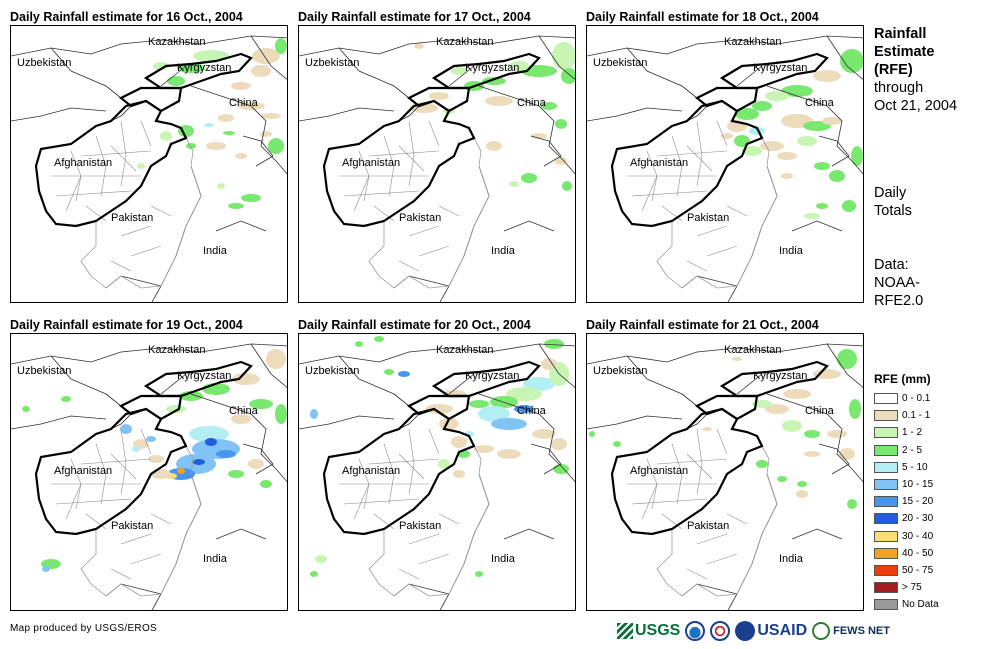 The image size is (983, 649). What do you see at coordinates (924, 570) in the screenshot?
I see `legend-item: 50 - 75` at bounding box center [924, 570].